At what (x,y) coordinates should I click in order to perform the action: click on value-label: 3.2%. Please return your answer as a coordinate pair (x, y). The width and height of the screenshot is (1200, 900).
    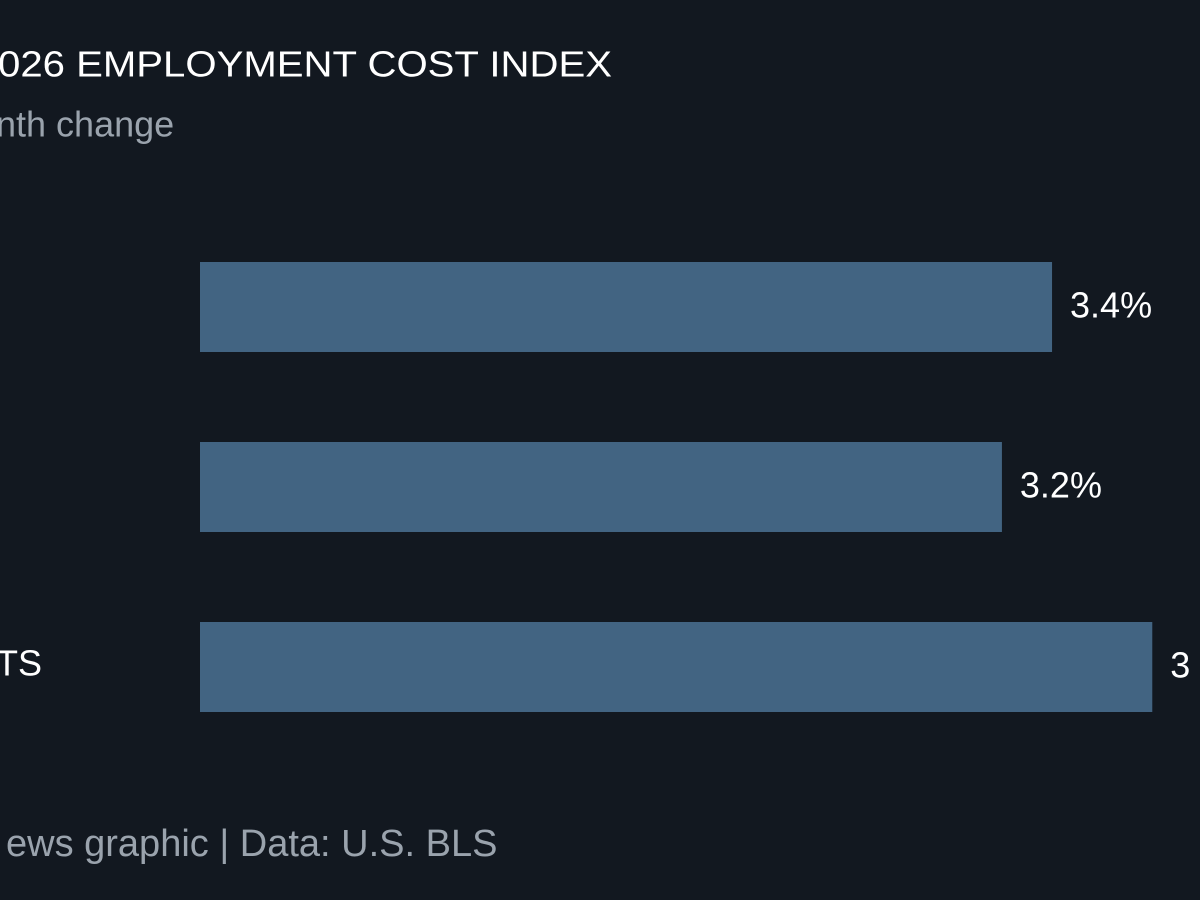
    Looking at the image, I should click on (1061, 485).